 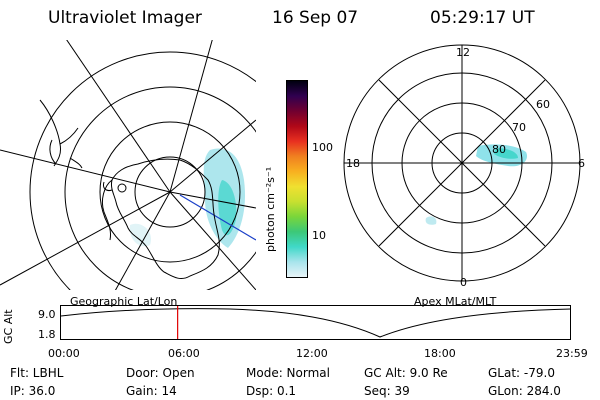 What do you see at coordinates (184, 353) in the screenshot?
I see `timeline-xtick-0600: 06:00` at bounding box center [184, 353].